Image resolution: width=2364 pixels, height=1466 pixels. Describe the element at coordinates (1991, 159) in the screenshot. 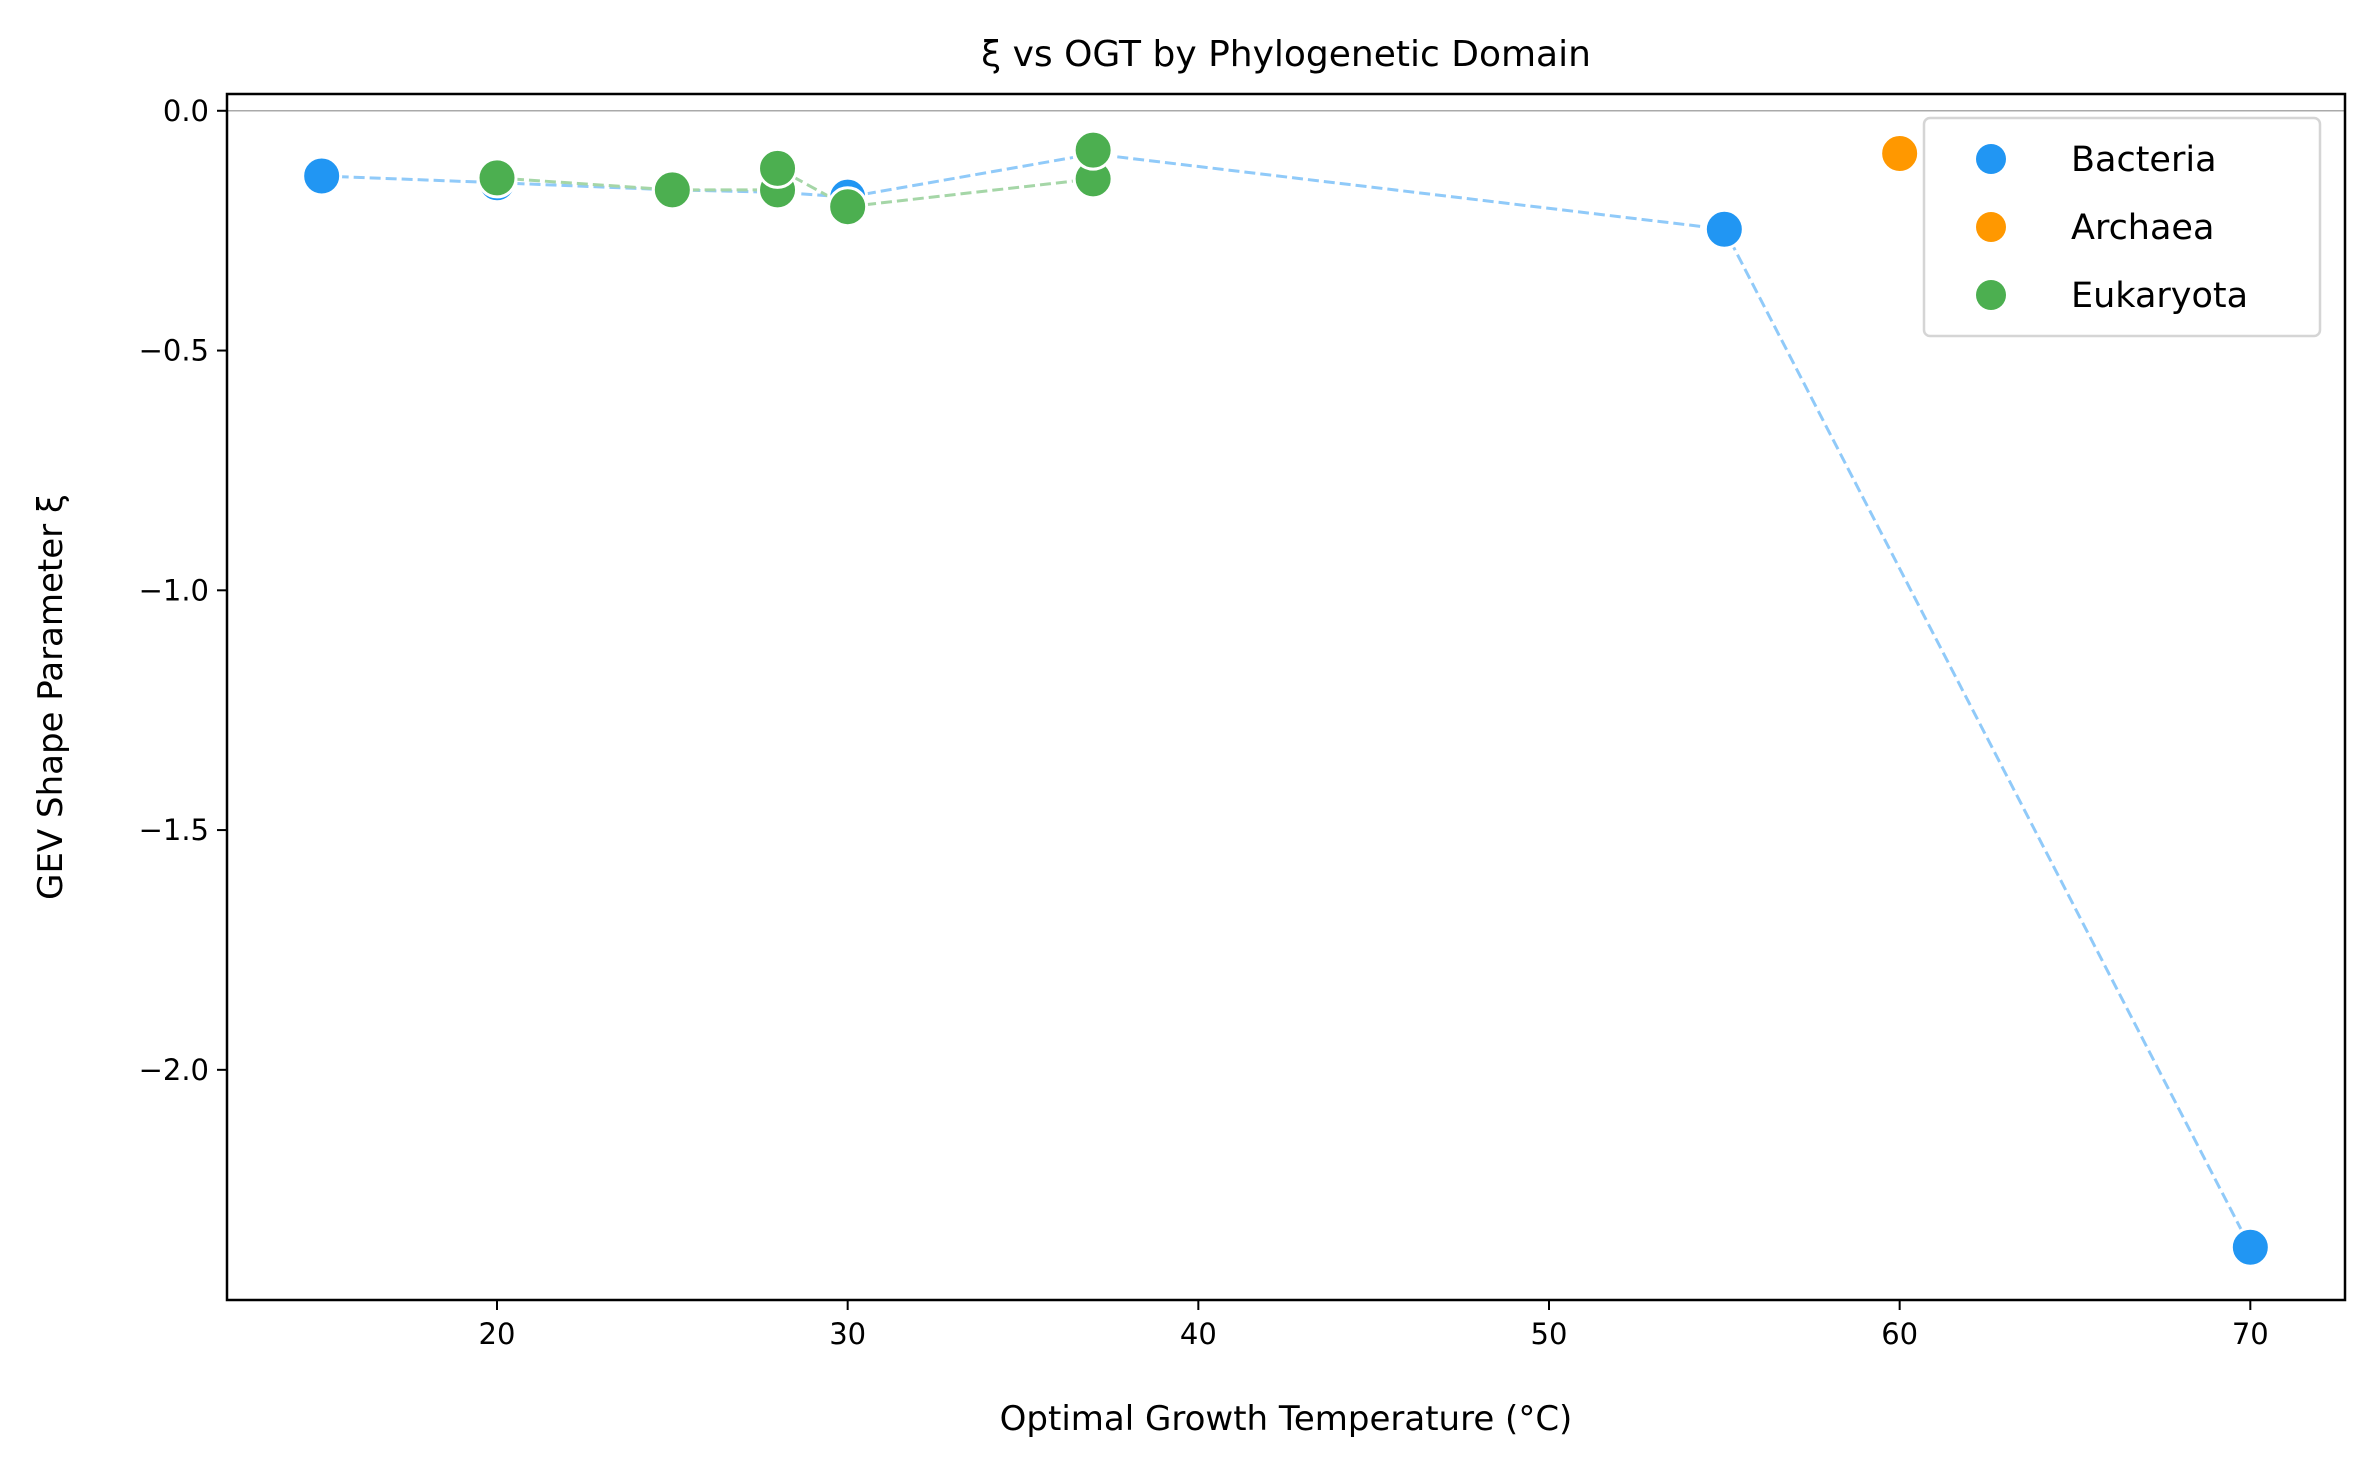

I see `legend-marker-bacteria` at that location.